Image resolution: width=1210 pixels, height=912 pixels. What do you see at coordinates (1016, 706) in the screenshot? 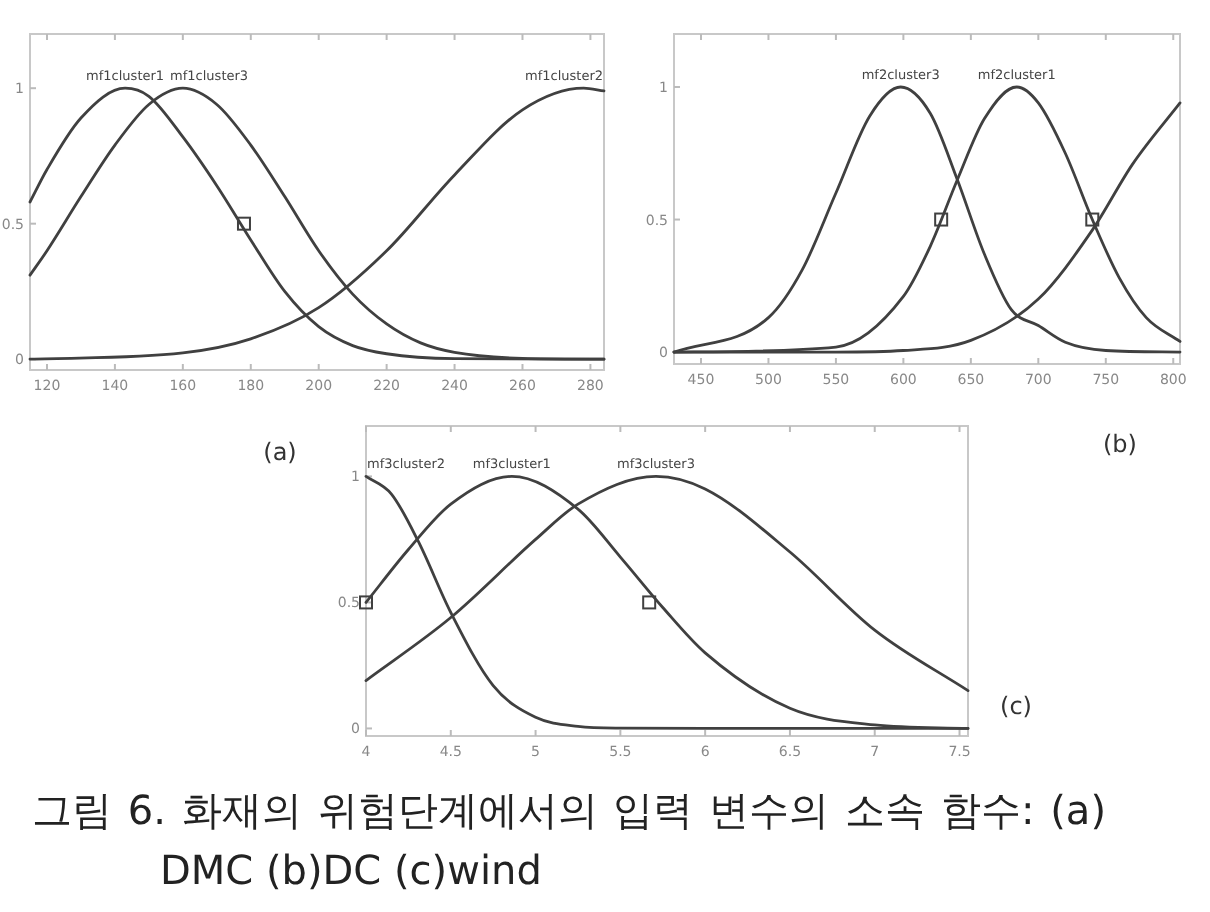
I see `text: (c)` at bounding box center [1016, 706].